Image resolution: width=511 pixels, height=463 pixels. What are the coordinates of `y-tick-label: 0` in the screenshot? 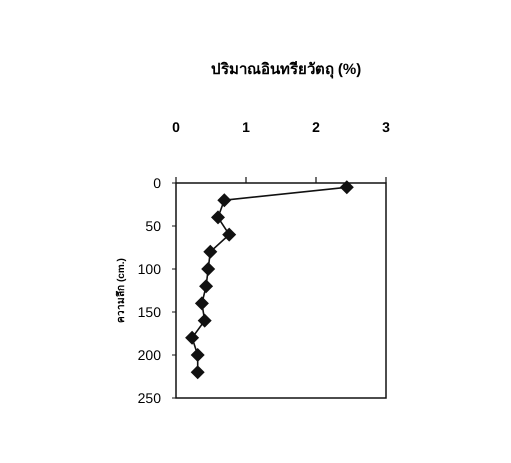 It's located at (157, 183).